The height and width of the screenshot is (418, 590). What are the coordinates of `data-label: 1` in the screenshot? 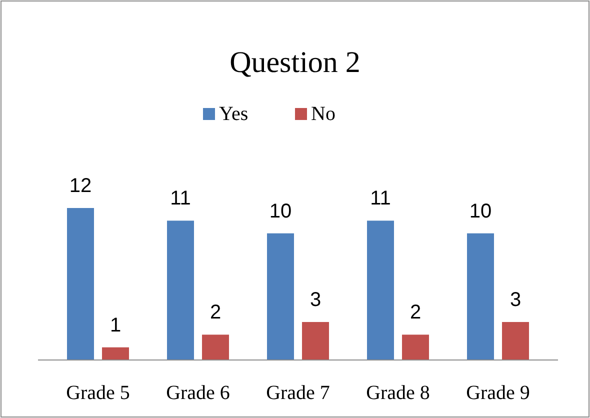 It's located at (116, 325).